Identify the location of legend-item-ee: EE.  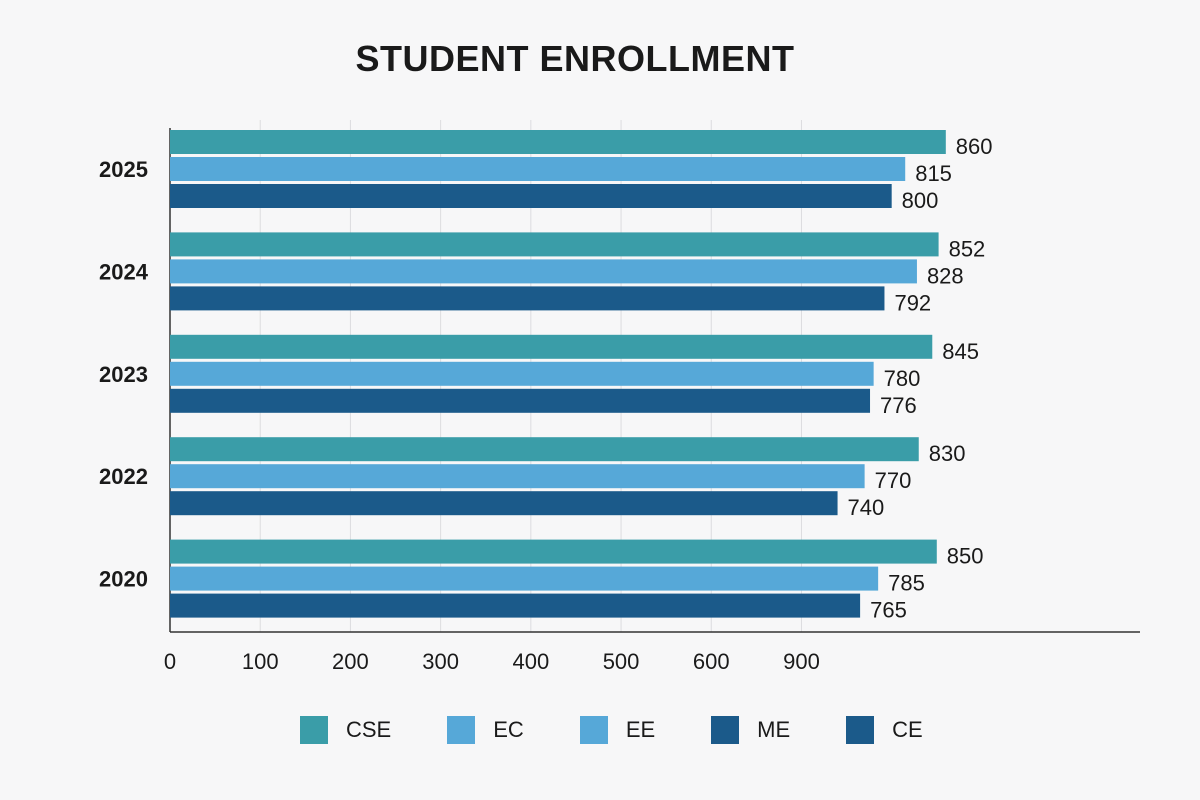
(617, 730).